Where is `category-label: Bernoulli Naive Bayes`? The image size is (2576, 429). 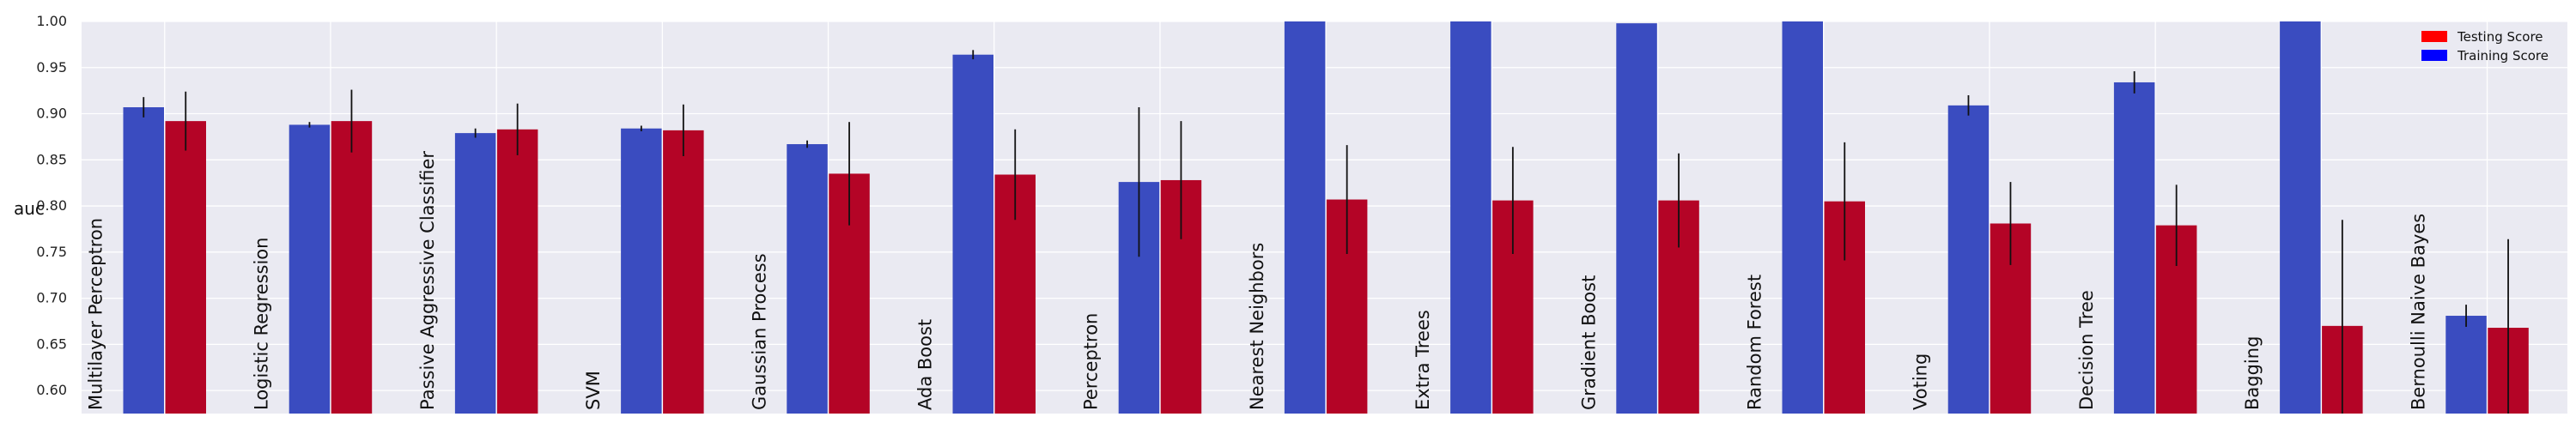 category-label: Bernoulli Naive Bayes is located at coordinates (2418, 312).